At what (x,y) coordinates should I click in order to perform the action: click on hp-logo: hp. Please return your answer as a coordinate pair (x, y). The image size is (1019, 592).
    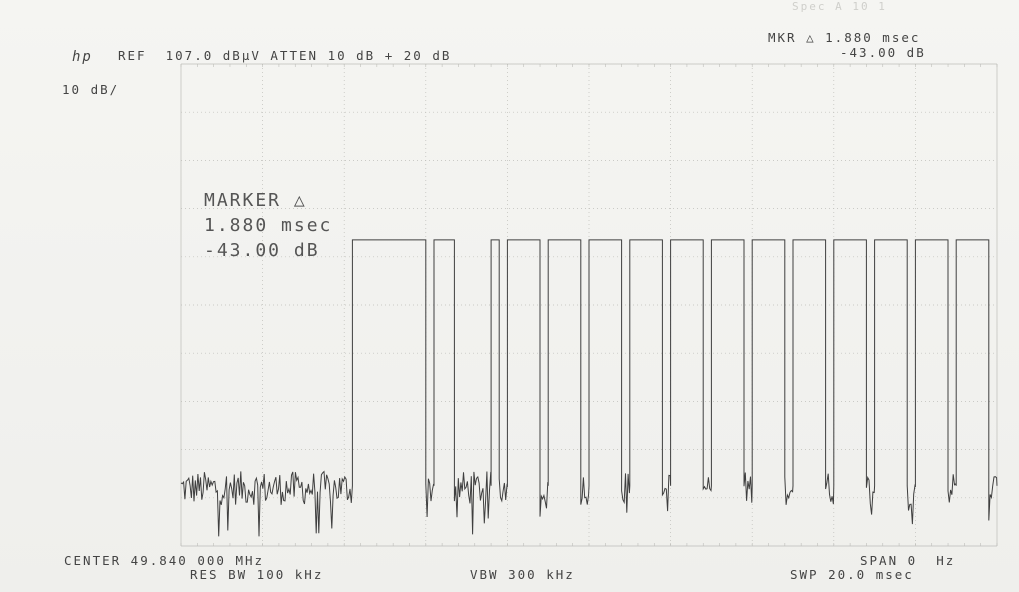
    Looking at the image, I should click on (82, 57).